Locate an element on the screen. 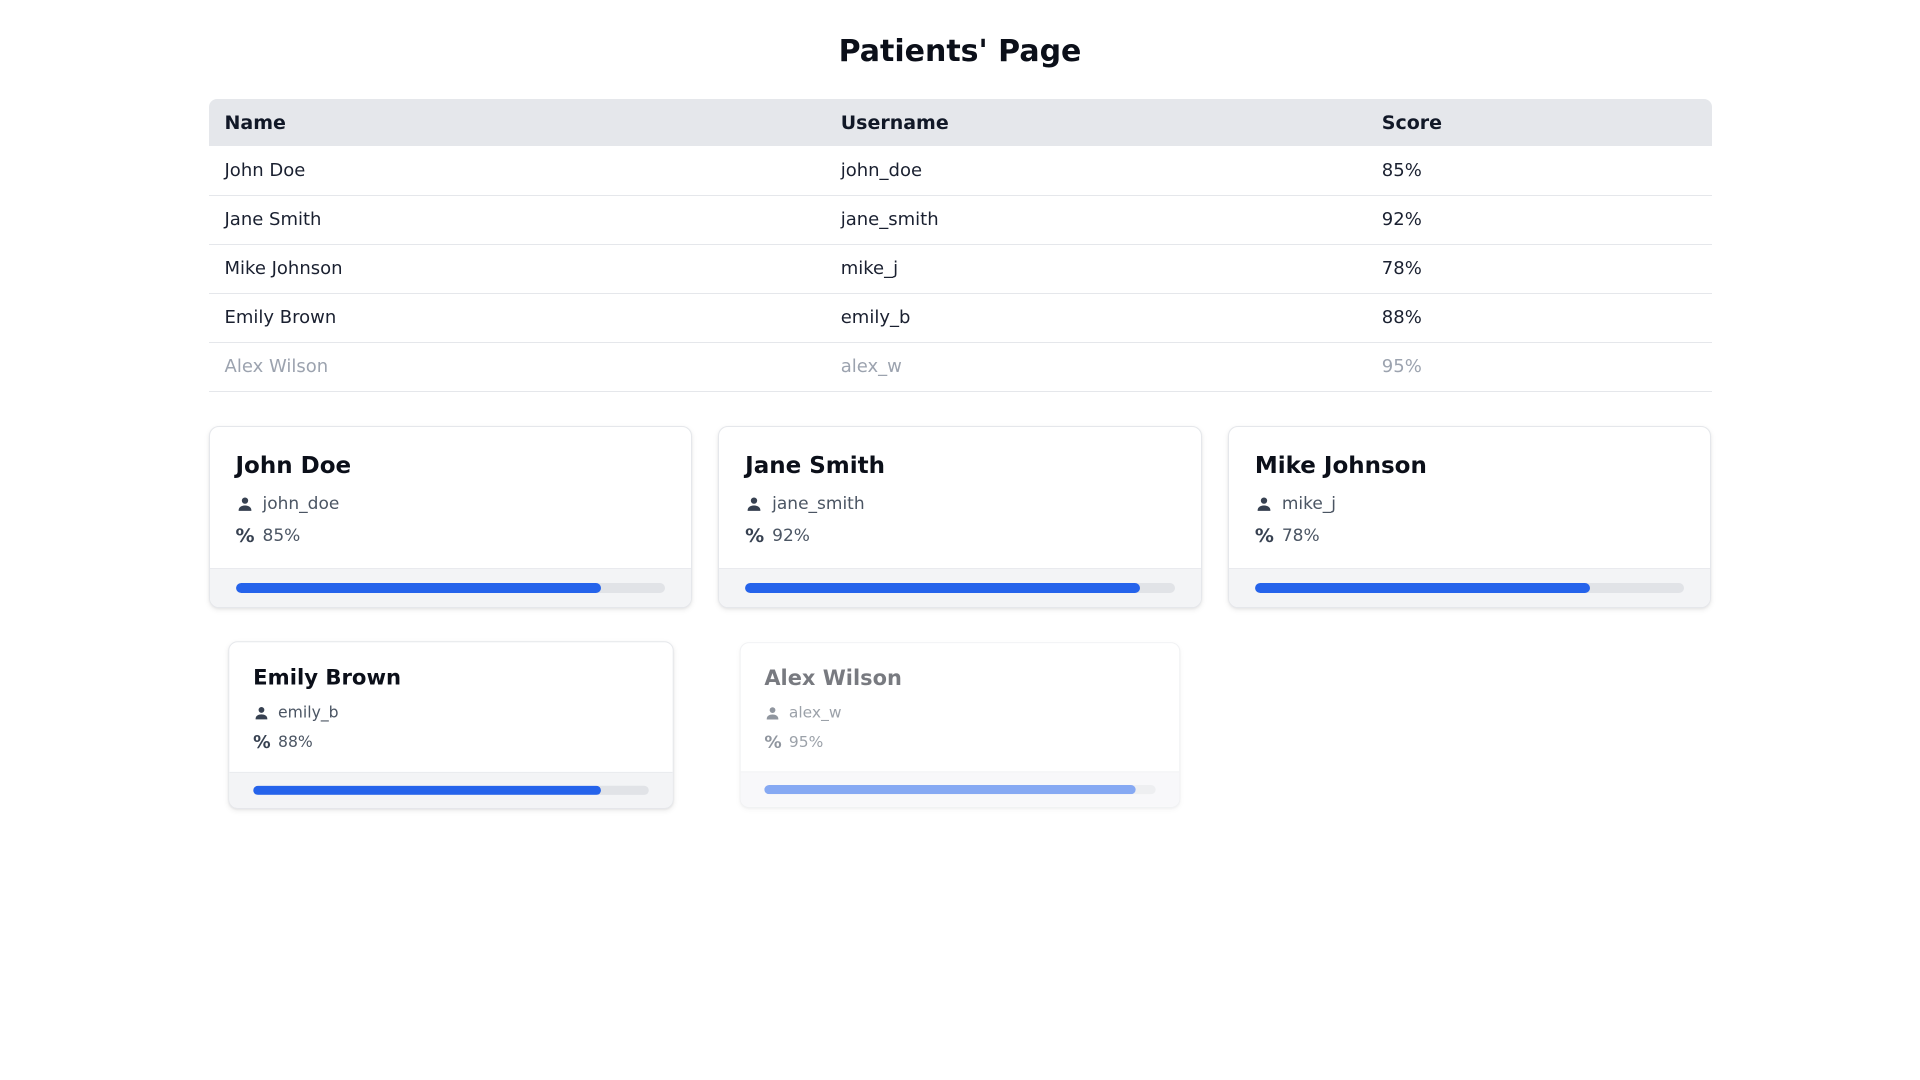 This screenshot has height=1080, width=1920. cell-name: John Doe is located at coordinates (516, 171).